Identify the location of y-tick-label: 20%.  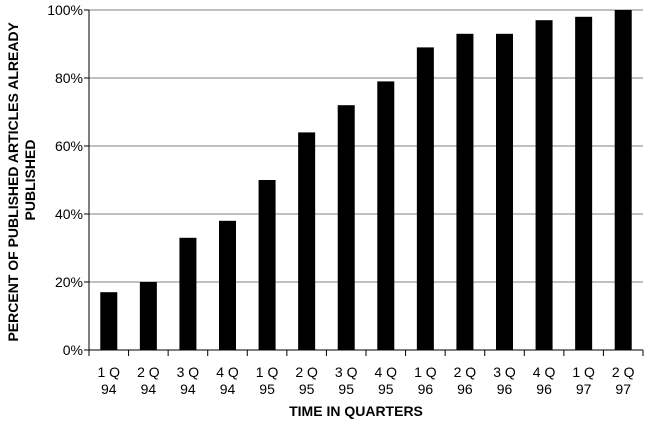
(69, 282).